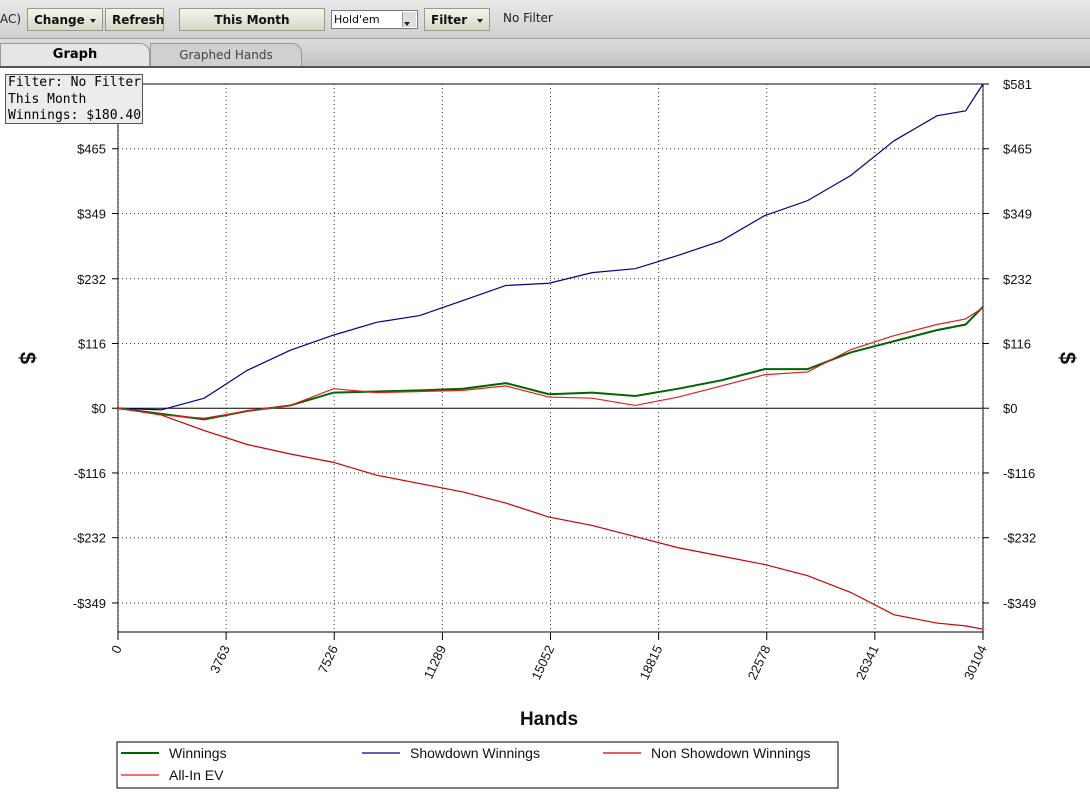 The width and height of the screenshot is (1090, 801). What do you see at coordinates (549, 719) in the screenshot?
I see `x-axis-label: Hands` at bounding box center [549, 719].